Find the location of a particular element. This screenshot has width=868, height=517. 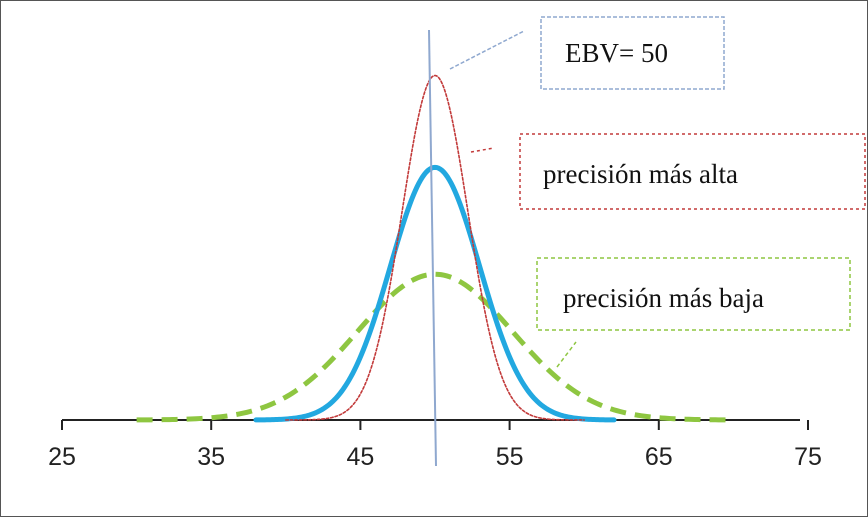

low-precision-callout: precisión más baja is located at coordinates (693, 312).